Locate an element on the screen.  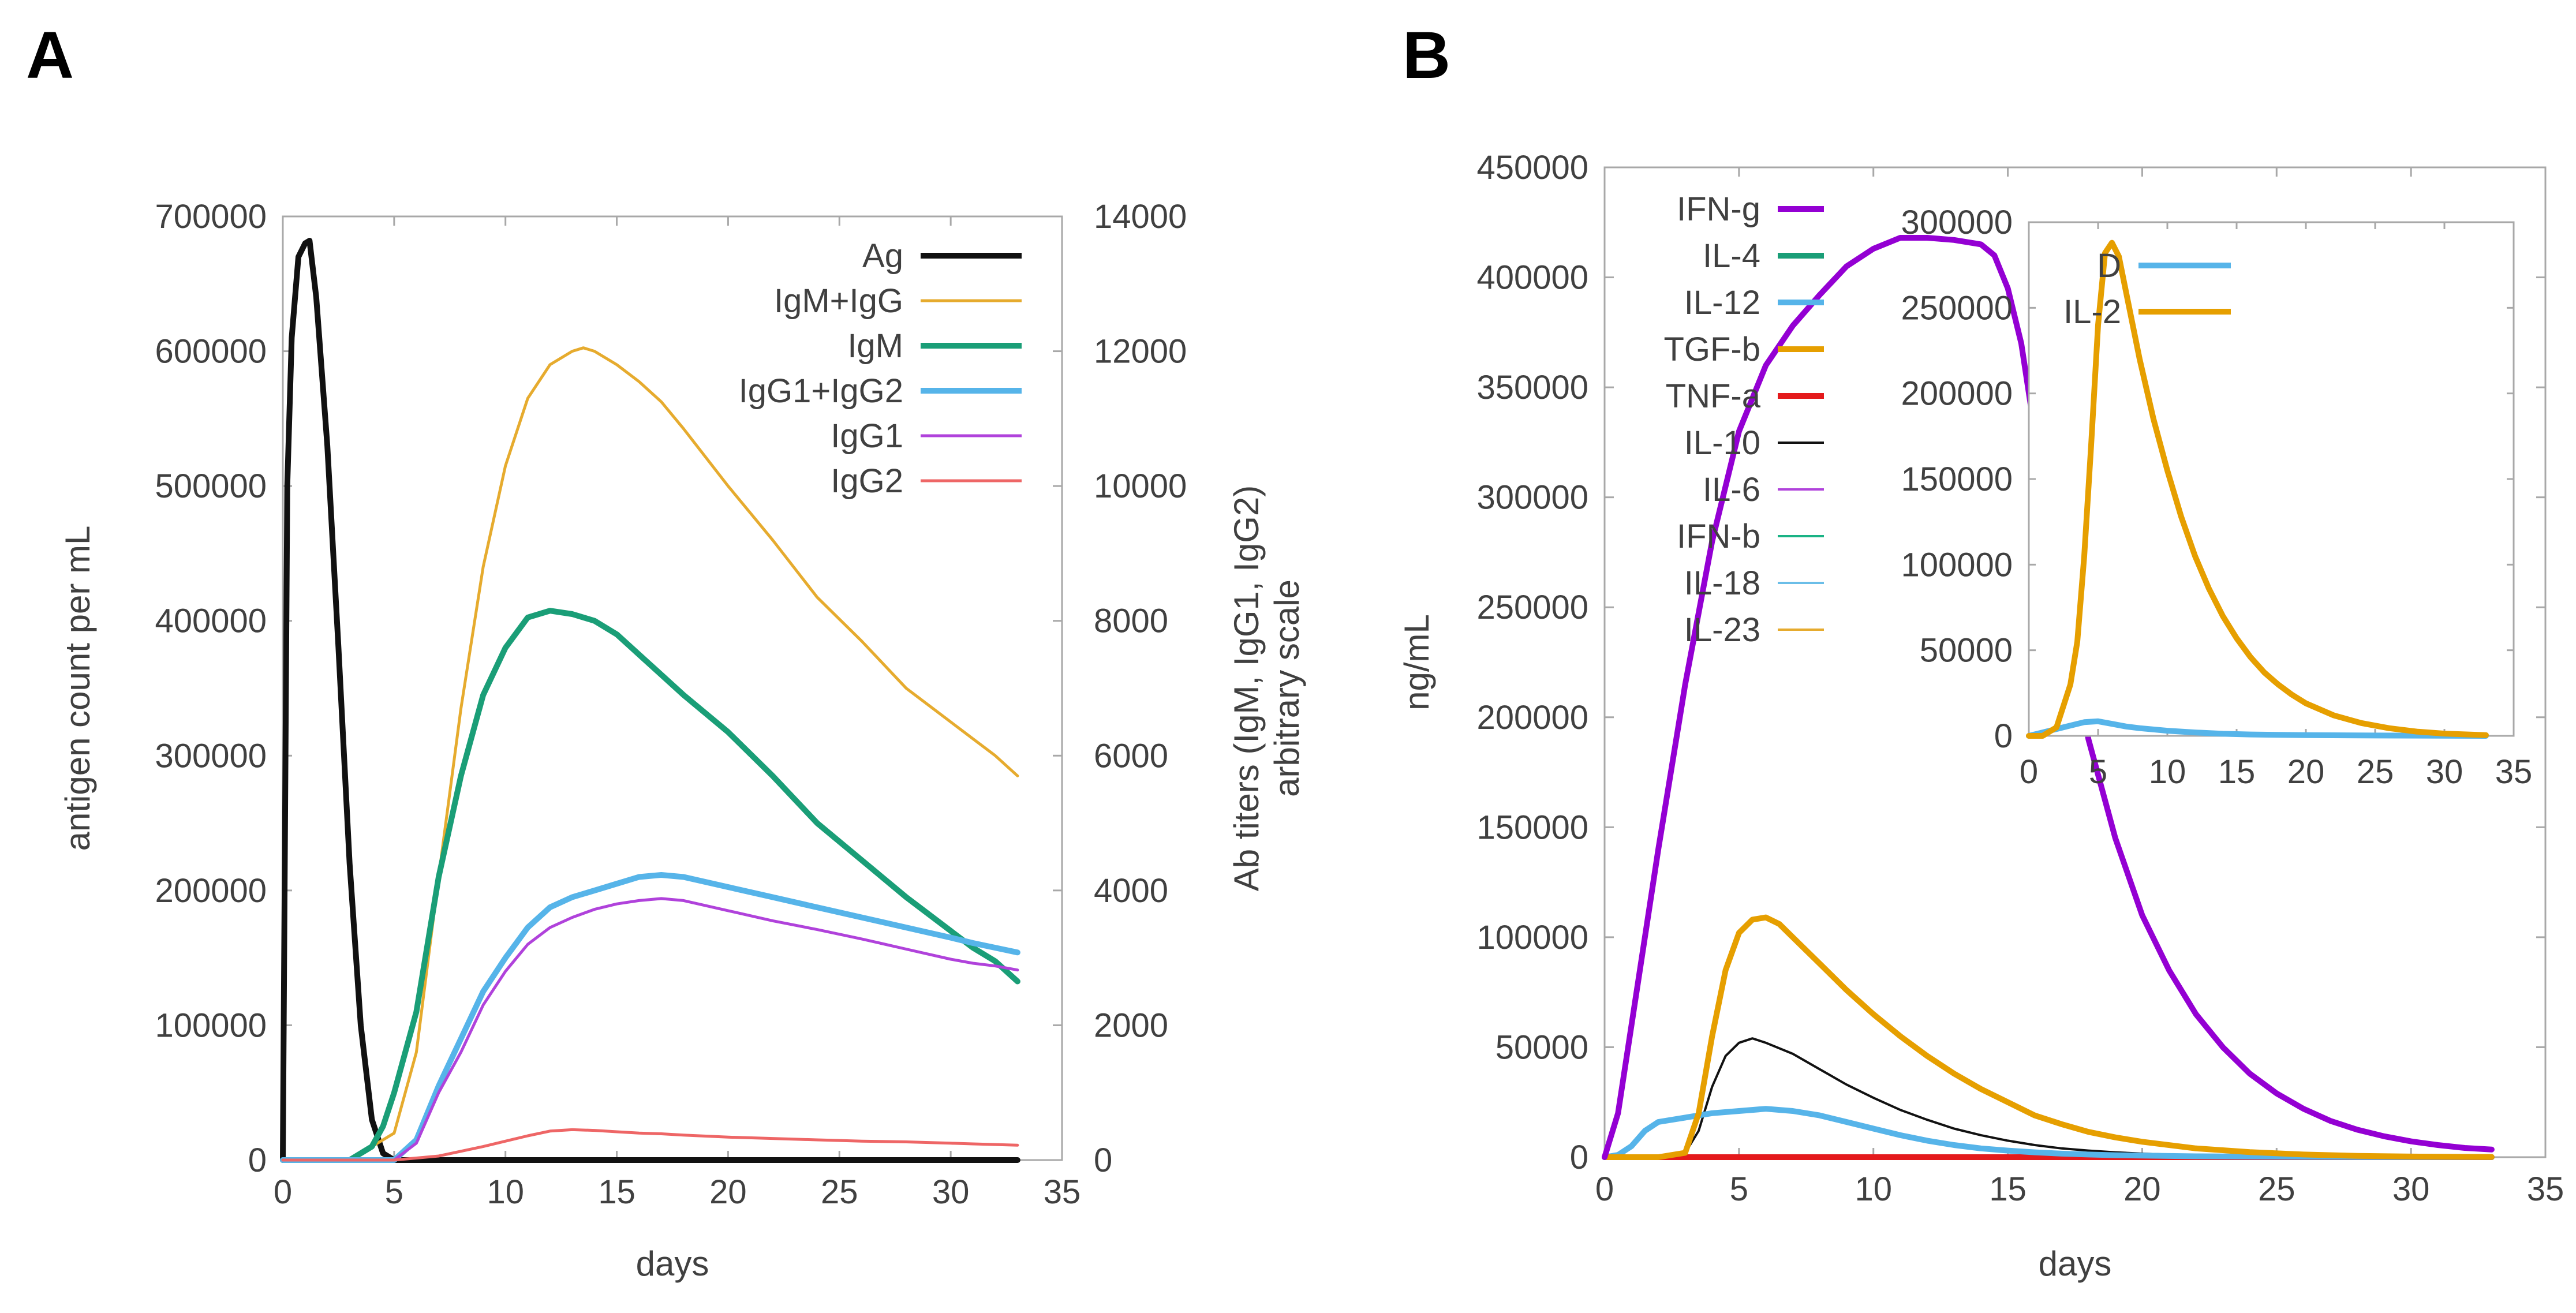
panel-b-legend-label-tnf-a: TNF-a is located at coordinates (1713, 396).